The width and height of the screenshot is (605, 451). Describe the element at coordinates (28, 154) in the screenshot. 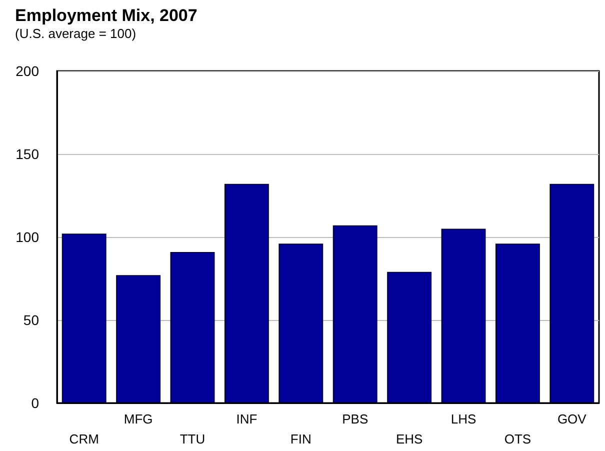

I see `y-tick-label: 150` at that location.